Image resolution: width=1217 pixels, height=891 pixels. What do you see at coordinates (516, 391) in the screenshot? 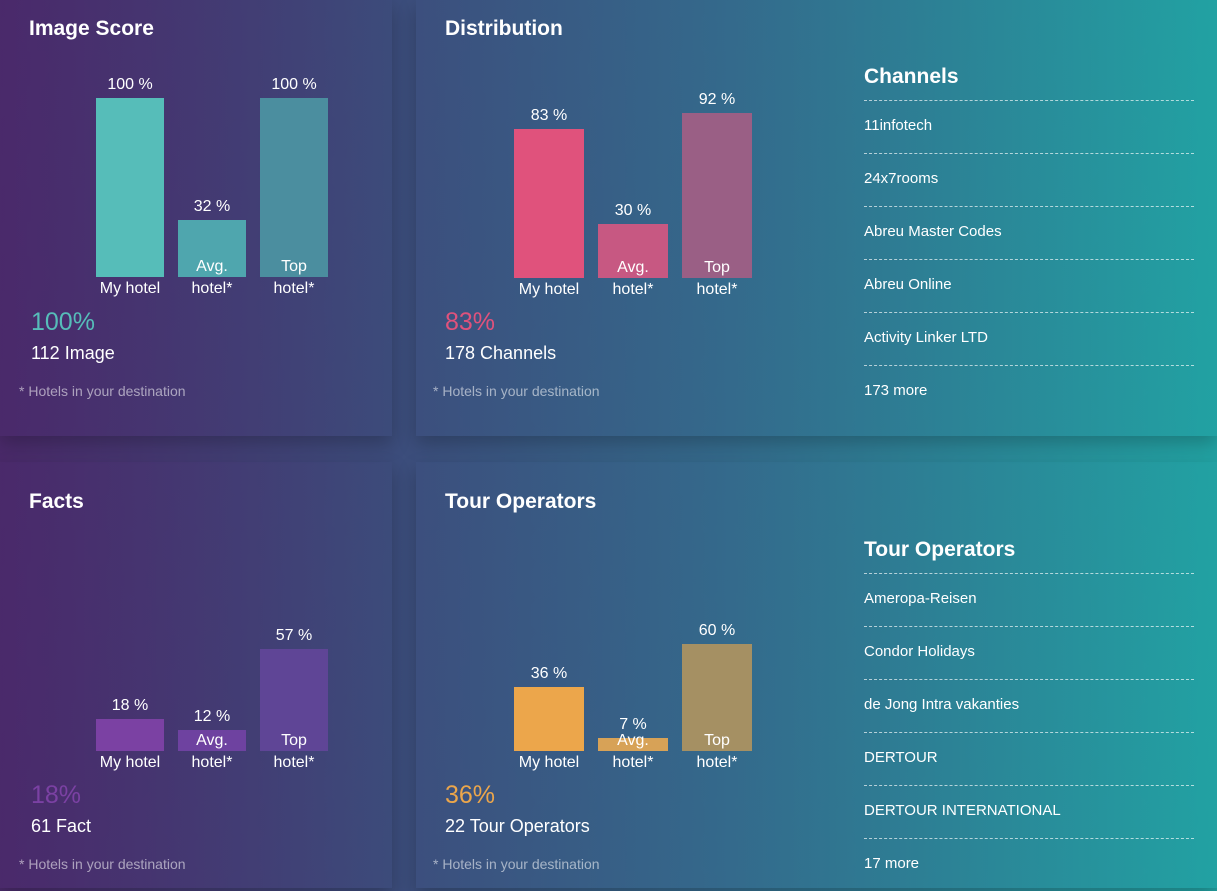
I see `distribution-note: * Hotels in your destination` at bounding box center [516, 391].